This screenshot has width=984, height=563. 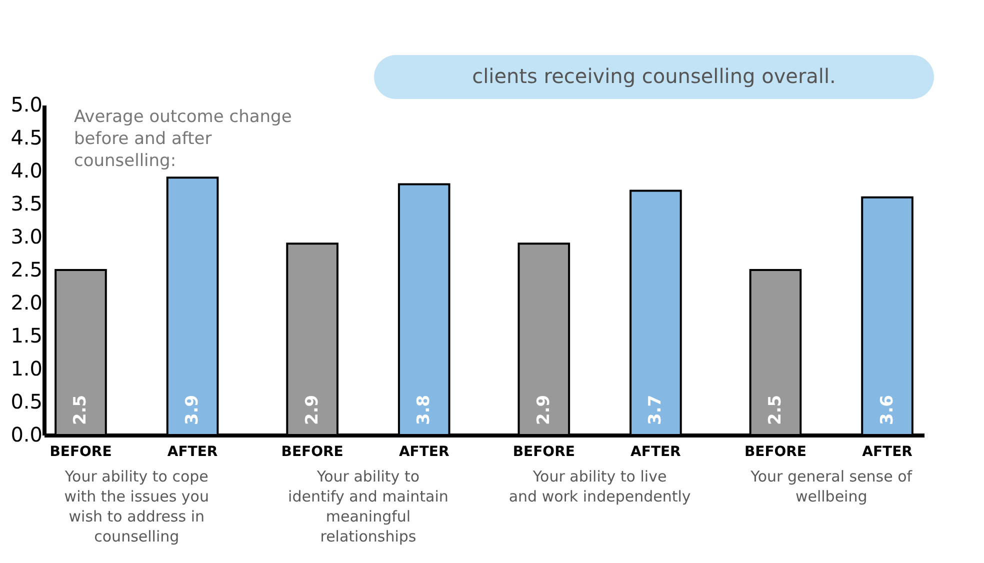 I want to click on y-tick-label: 0.0, so click(x=26, y=434).